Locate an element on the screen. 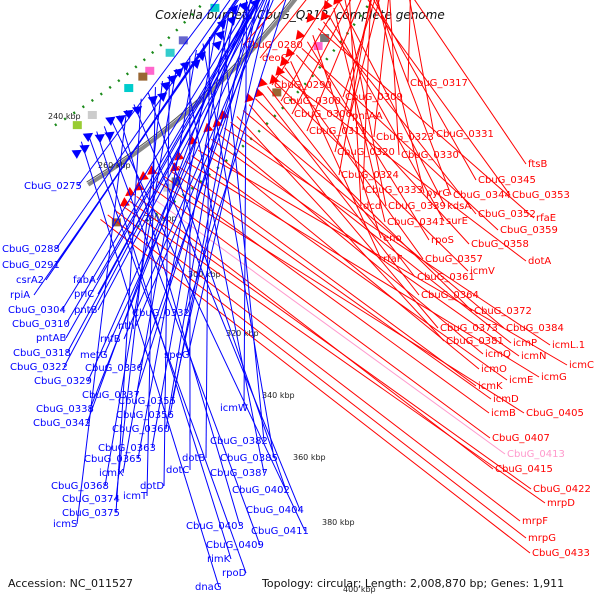 The height and width of the screenshot is (600, 600). reverse-gene-label: CbuG_0291 is located at coordinates (31, 265).